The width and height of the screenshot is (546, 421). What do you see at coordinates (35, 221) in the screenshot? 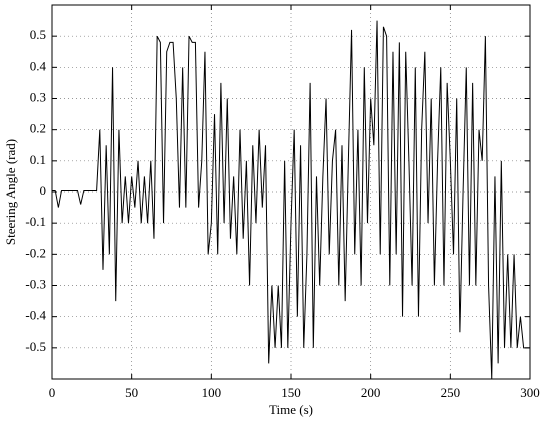
I see `y-tick-label: -0.1` at bounding box center [35, 221].